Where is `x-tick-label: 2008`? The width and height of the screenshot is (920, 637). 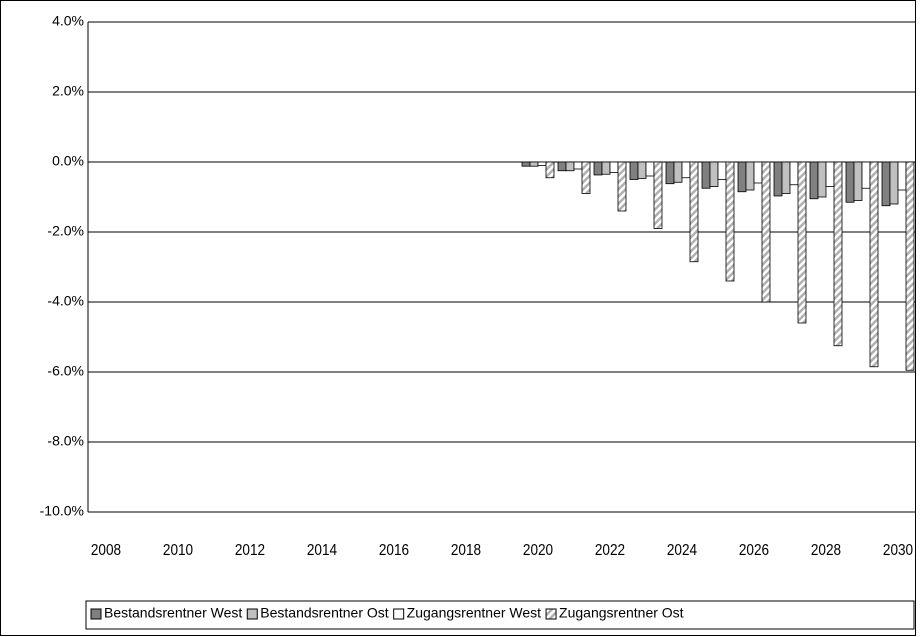
x-tick-label: 2008 is located at coordinates (106, 550).